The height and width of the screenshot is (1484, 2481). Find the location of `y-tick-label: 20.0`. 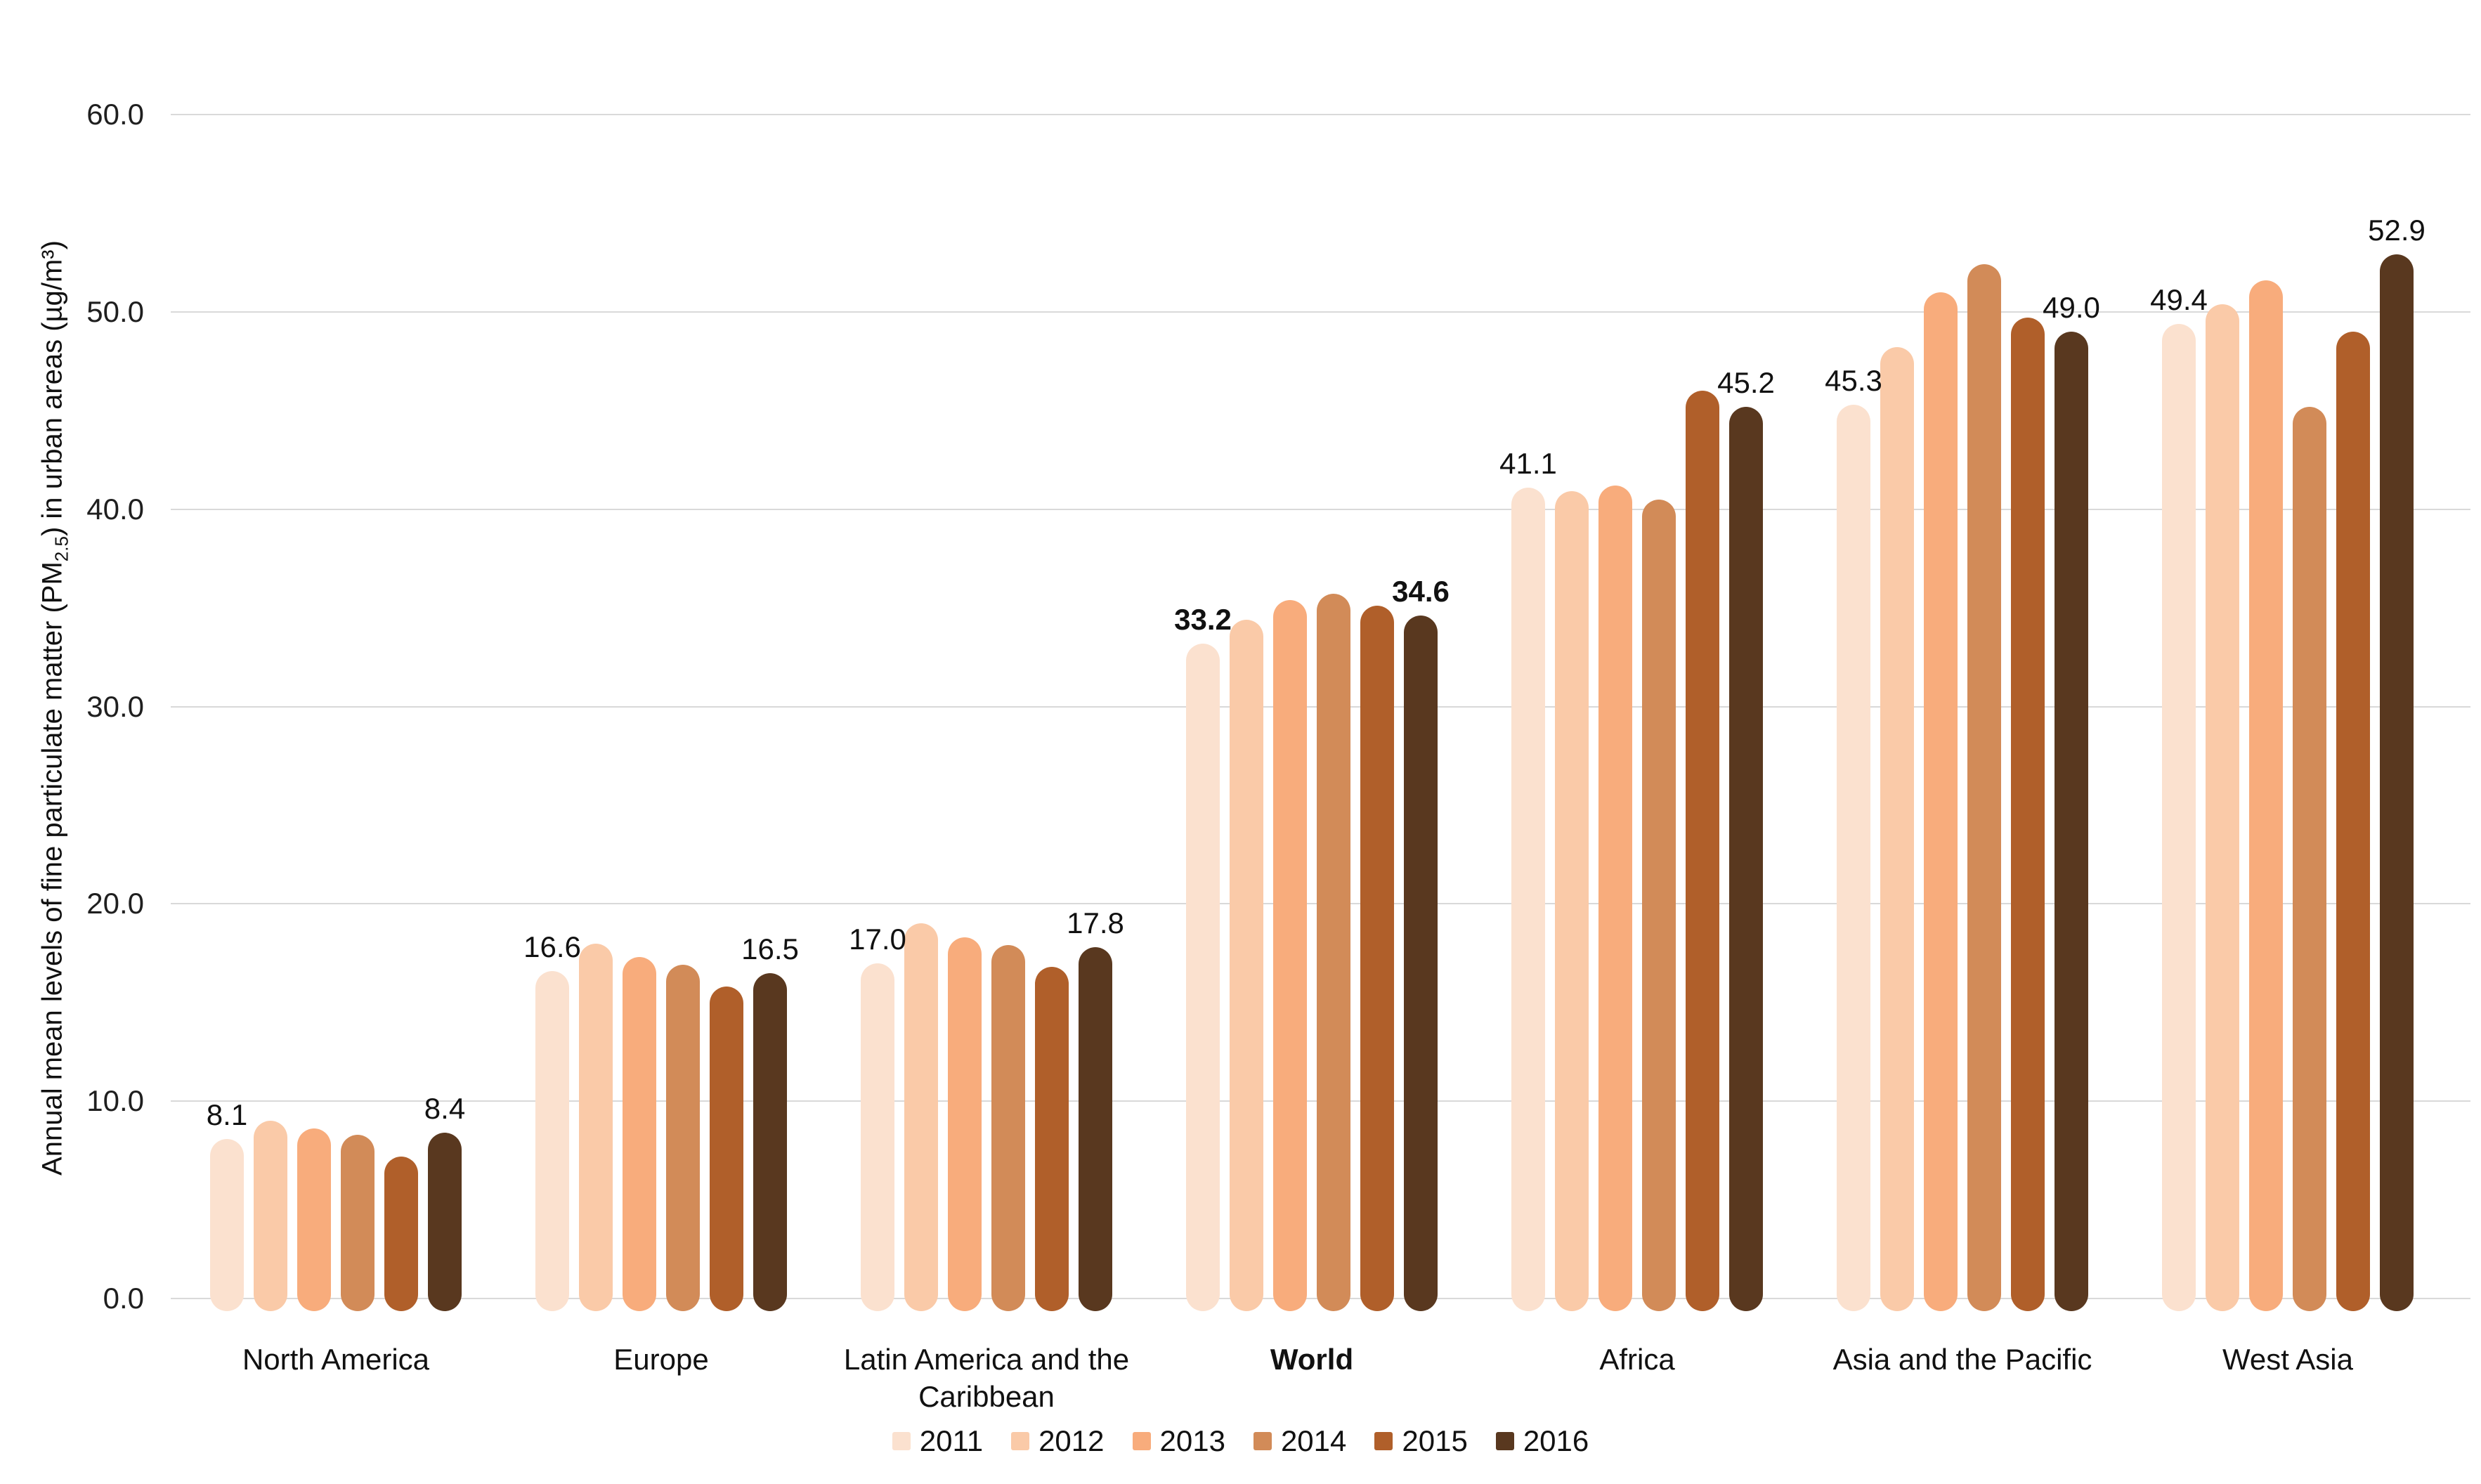

y-tick-label: 20.0 is located at coordinates (115, 903).